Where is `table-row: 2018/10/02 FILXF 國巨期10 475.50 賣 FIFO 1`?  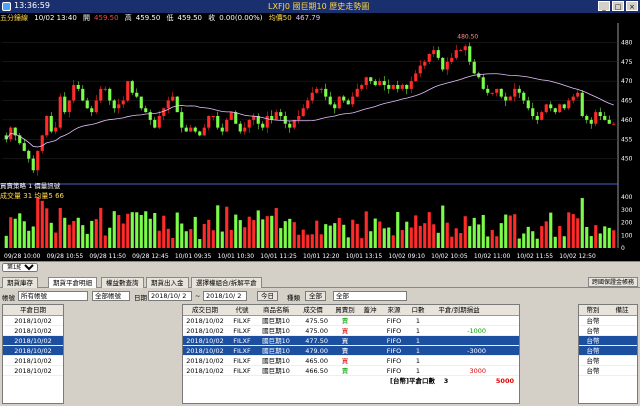
table-row: 2018/10/02 FILXF 國巨期10 475.50 賣 FIFO 1 is located at coordinates (351, 321).